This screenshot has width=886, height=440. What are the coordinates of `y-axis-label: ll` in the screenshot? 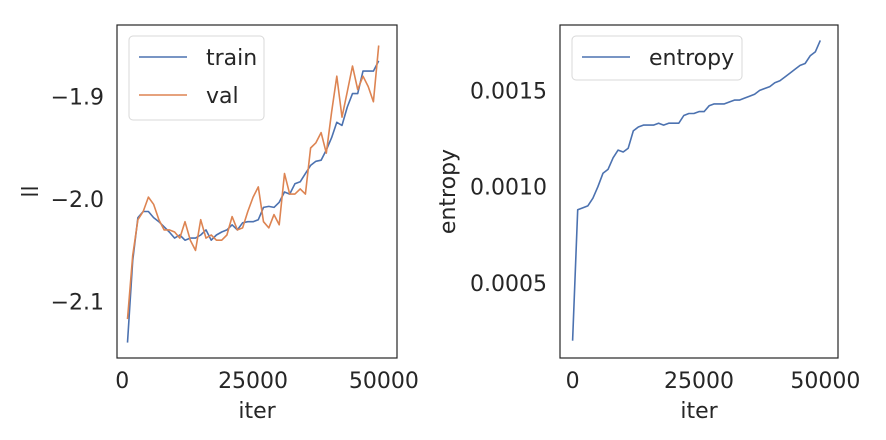 It's located at (31, 191).